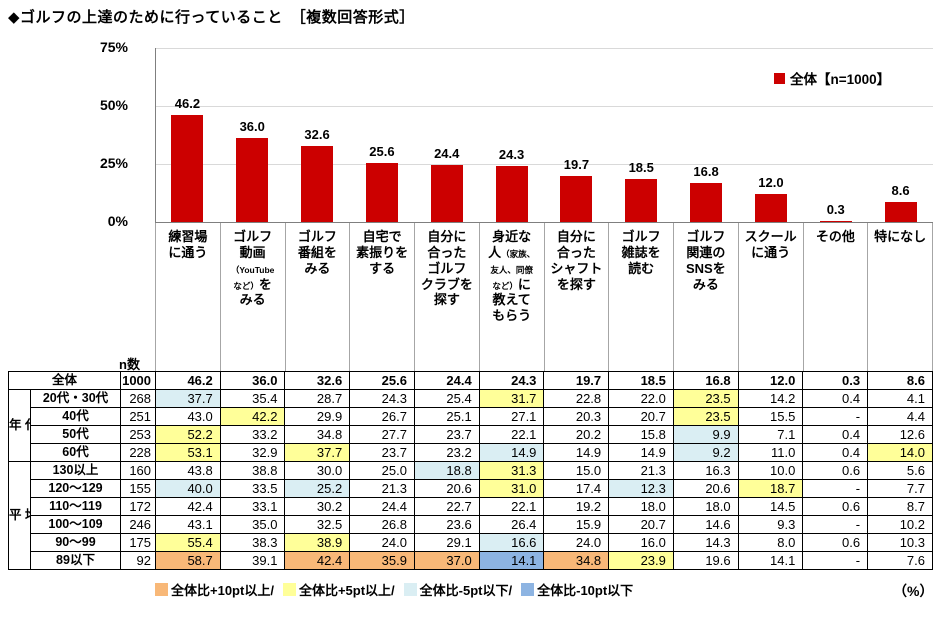 The image size is (940, 621). What do you see at coordinates (641, 398) in the screenshot?
I see `value-cell: 22.0` at bounding box center [641, 398].